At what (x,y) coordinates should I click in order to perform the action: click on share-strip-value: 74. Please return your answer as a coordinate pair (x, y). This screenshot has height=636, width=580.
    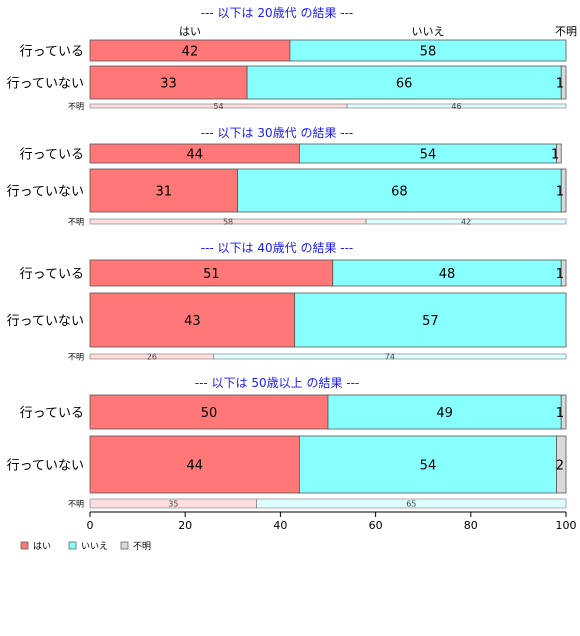
    Looking at the image, I should click on (390, 357).